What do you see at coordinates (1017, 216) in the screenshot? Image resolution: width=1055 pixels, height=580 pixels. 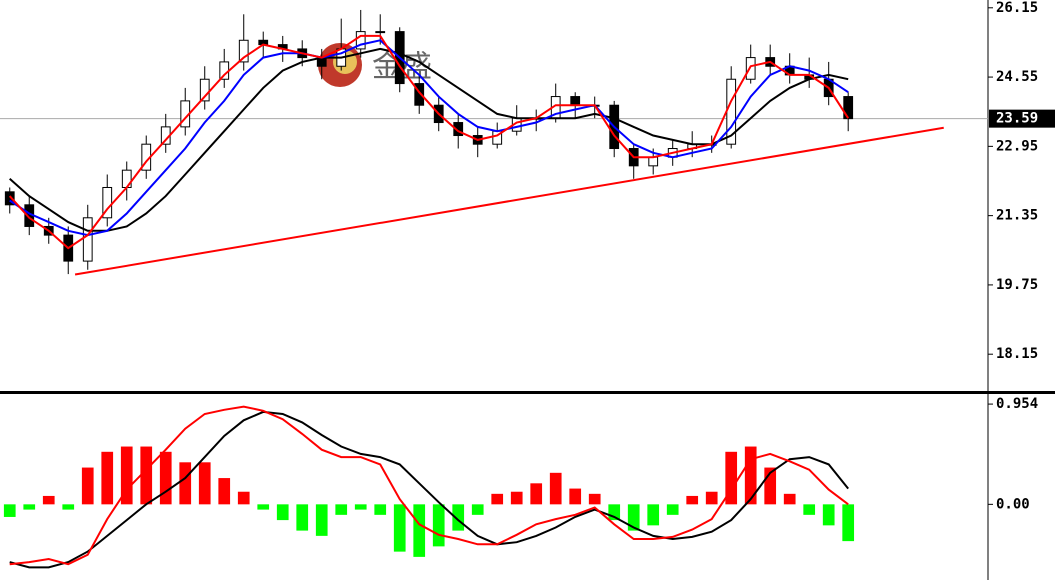 I see `y-tick-label: 21.35` at bounding box center [1017, 216].